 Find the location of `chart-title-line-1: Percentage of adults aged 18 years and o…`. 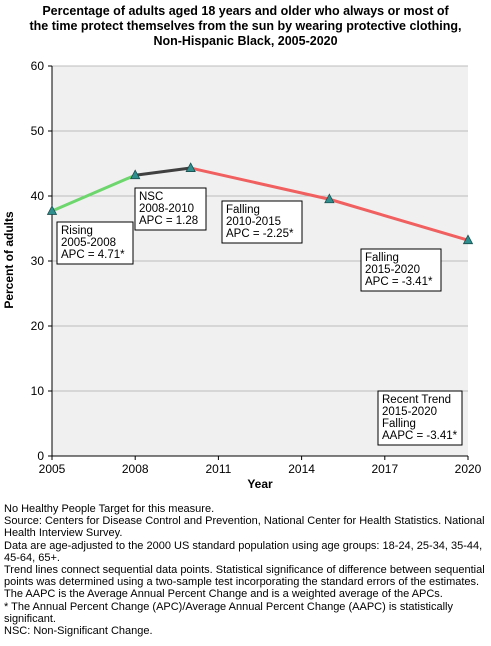

chart-title-line-1: Percentage of adults aged 18 years and o… is located at coordinates (245, 11).